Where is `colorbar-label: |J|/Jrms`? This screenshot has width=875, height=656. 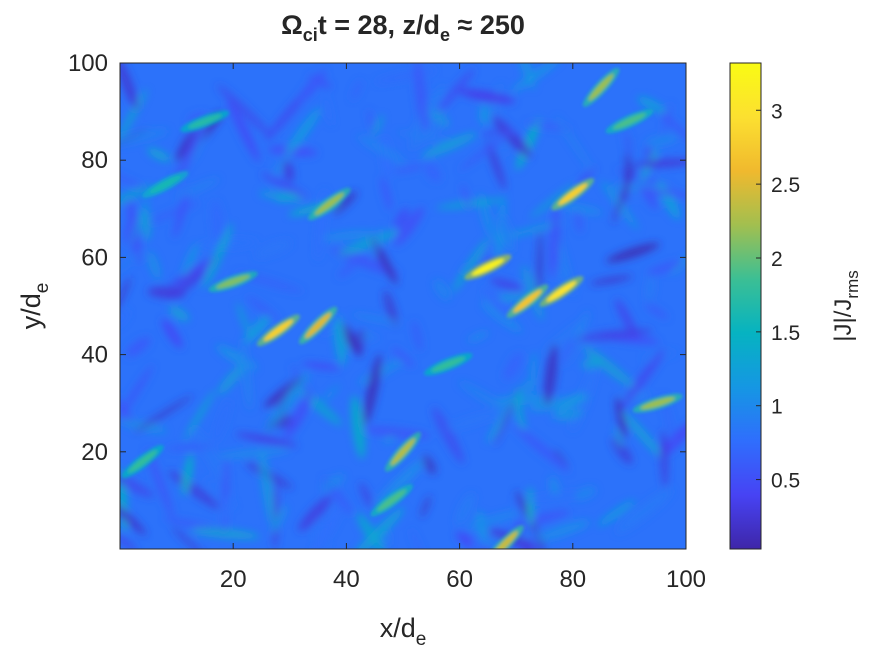 colorbar-label: |J|/Jrms is located at coordinates (846, 305).